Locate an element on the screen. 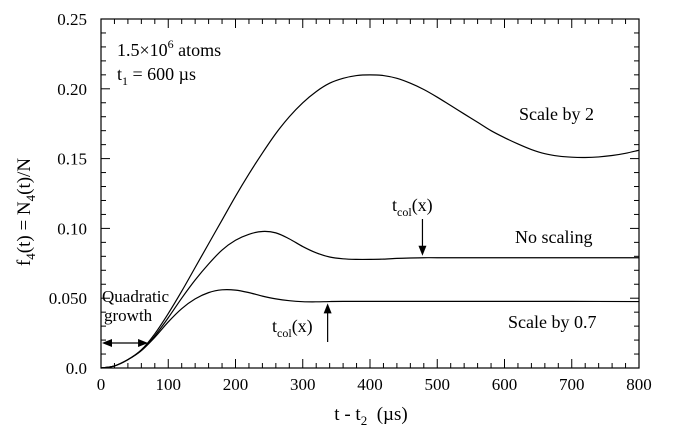 Image resolution: width=681 pixels, height=432 pixels. x-tick-label: 200 is located at coordinates (236, 384).